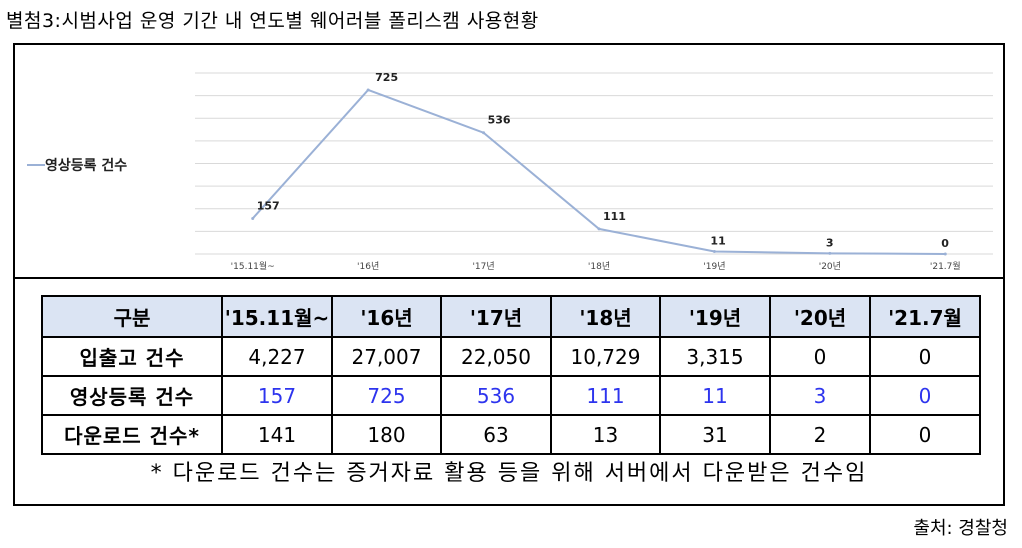 The width and height of the screenshot is (1022, 548). What do you see at coordinates (386, 77) in the screenshot?
I see `data-label: 725` at bounding box center [386, 77].